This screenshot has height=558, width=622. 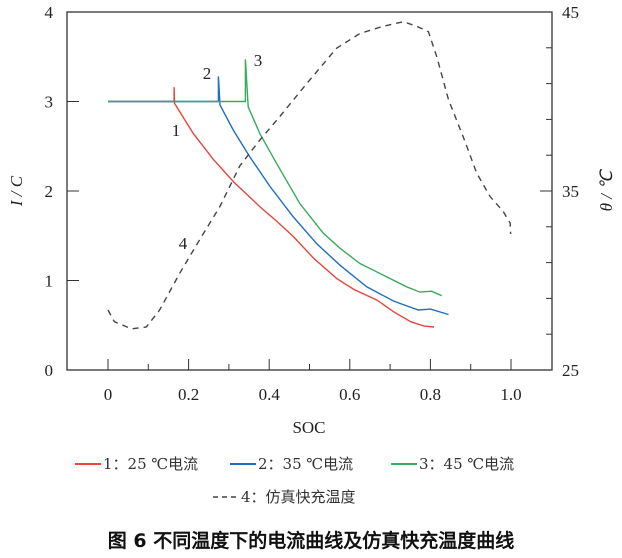 I want to click on series-label-1: 1, so click(x=176, y=130).